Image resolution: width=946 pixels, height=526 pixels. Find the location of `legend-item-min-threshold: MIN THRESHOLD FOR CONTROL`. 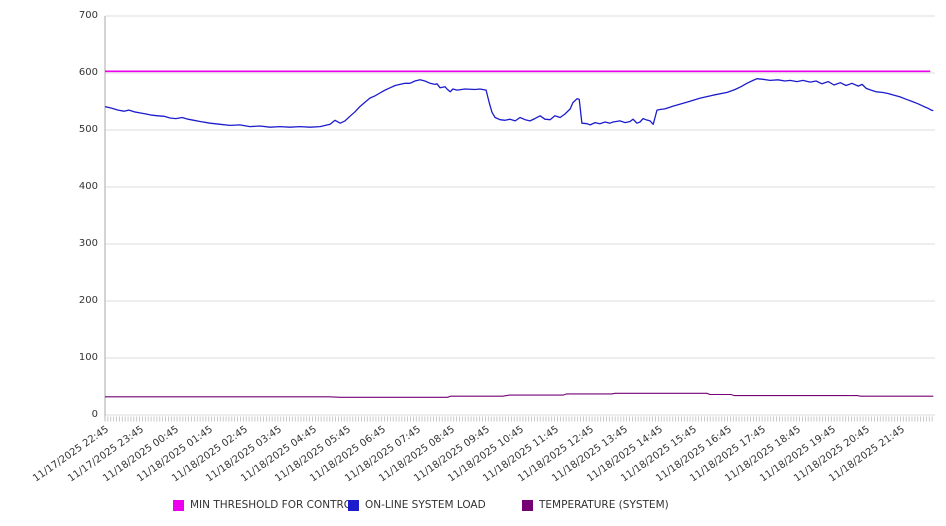

legend-item-min-threshold: MIN THRESHOLD FOR CONTROL is located at coordinates (265, 505).